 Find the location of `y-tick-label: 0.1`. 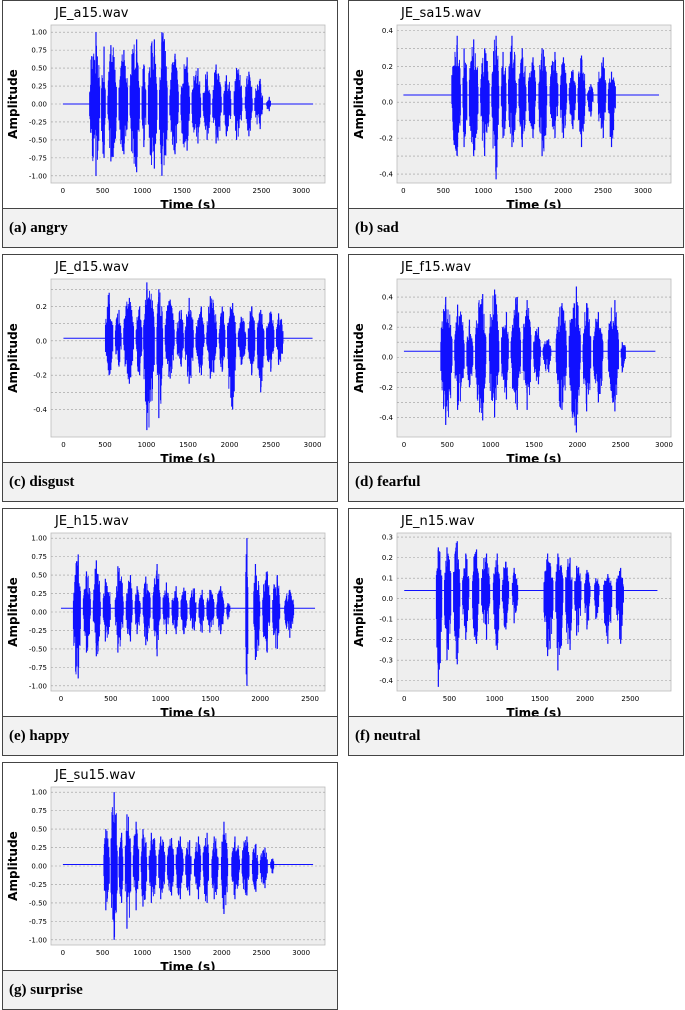

y-tick-label: 0.1 is located at coordinates (387, 579).